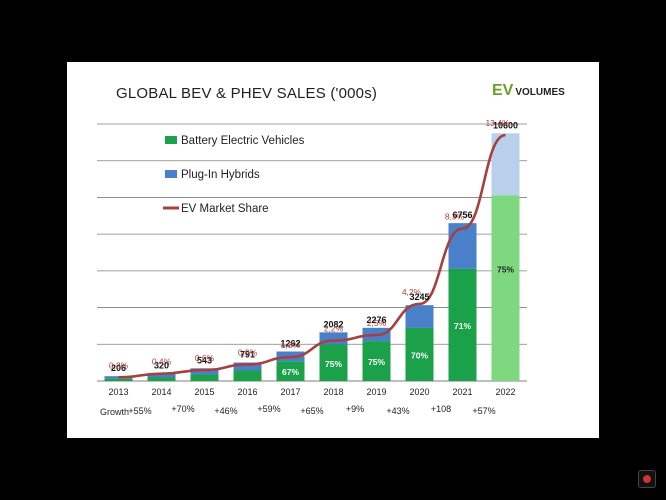 The width and height of the screenshot is (666, 500). What do you see at coordinates (462, 215) in the screenshot?
I see `total-label-2021: 6756` at bounding box center [462, 215].